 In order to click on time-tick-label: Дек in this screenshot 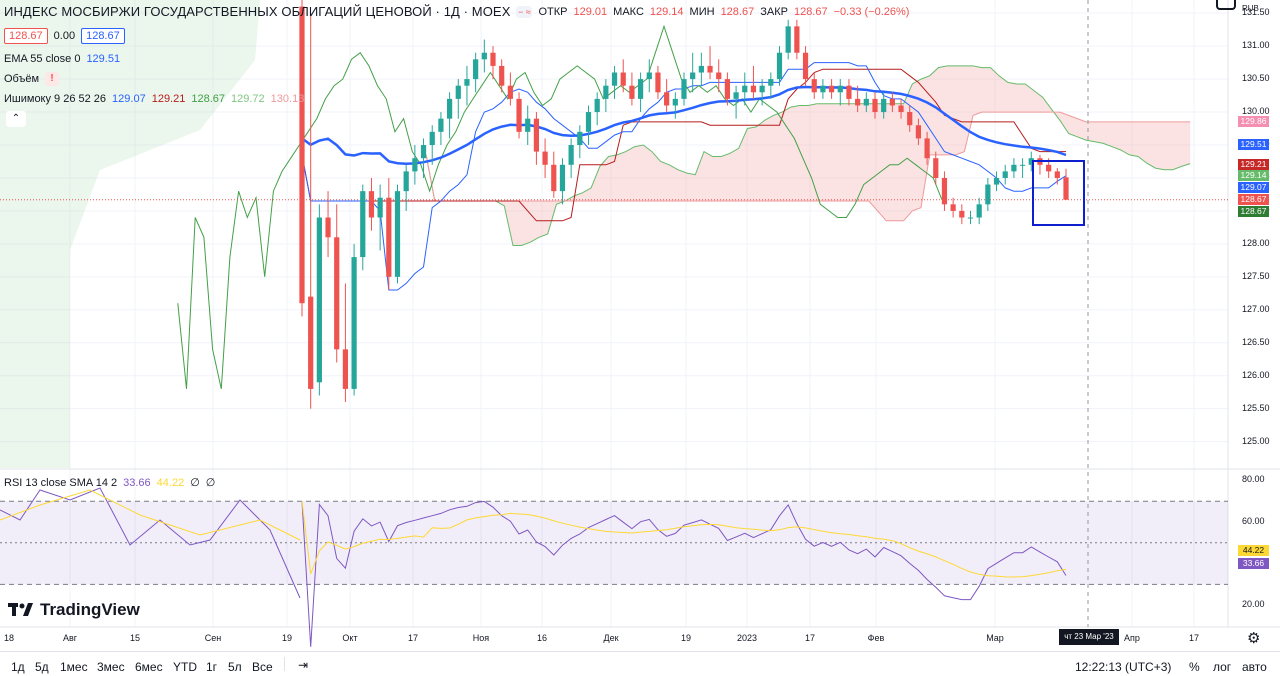, I will do `click(611, 638)`.